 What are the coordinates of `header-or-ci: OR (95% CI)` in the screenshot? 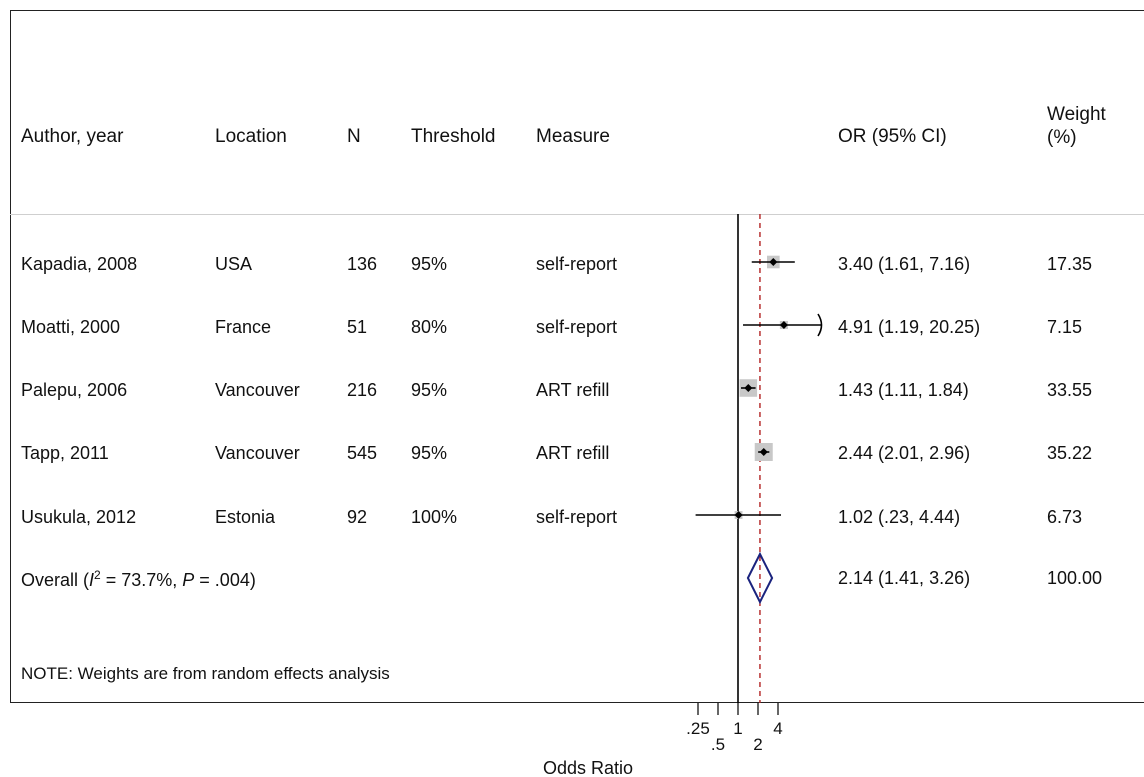 It's located at (892, 136).